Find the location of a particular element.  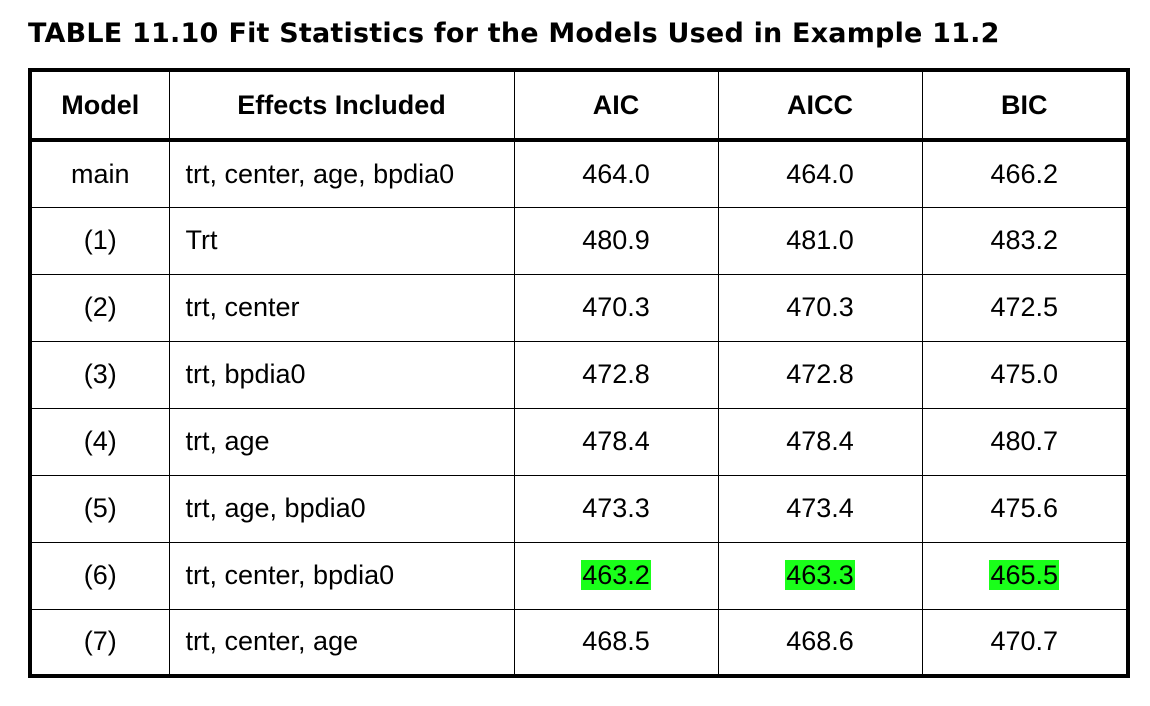

effects-cell: trt, center, bpdia0 is located at coordinates (341, 575).